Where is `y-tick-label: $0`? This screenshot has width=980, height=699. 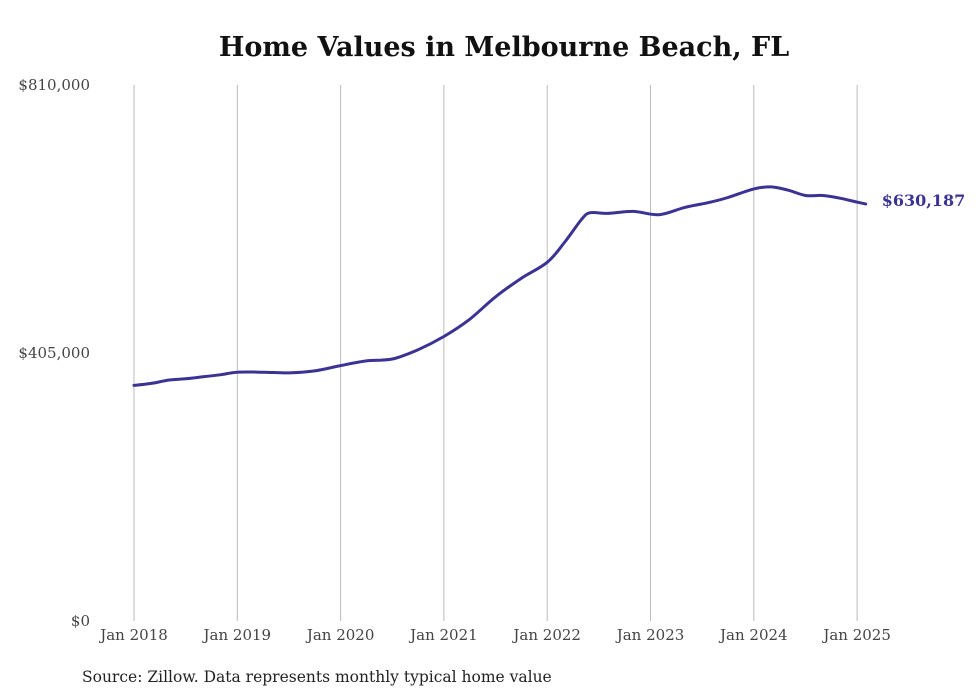 y-tick-label: $0 is located at coordinates (80, 621).